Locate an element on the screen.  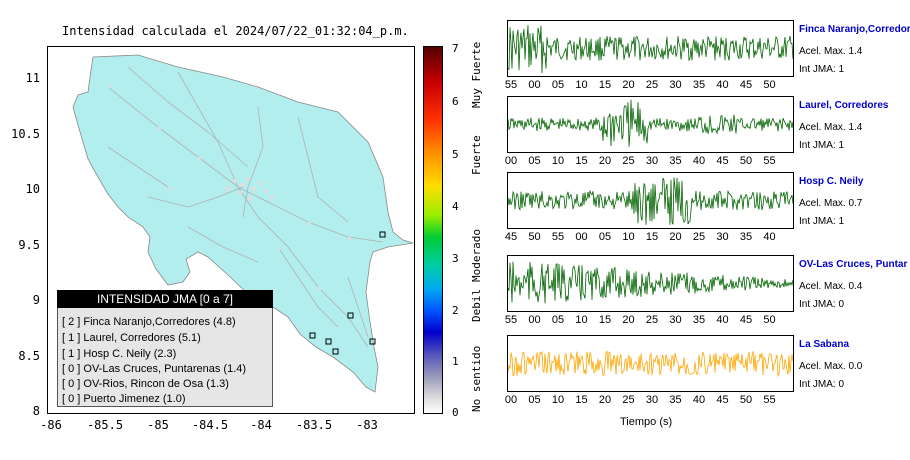
x-tick: -85 is located at coordinates (158, 425).